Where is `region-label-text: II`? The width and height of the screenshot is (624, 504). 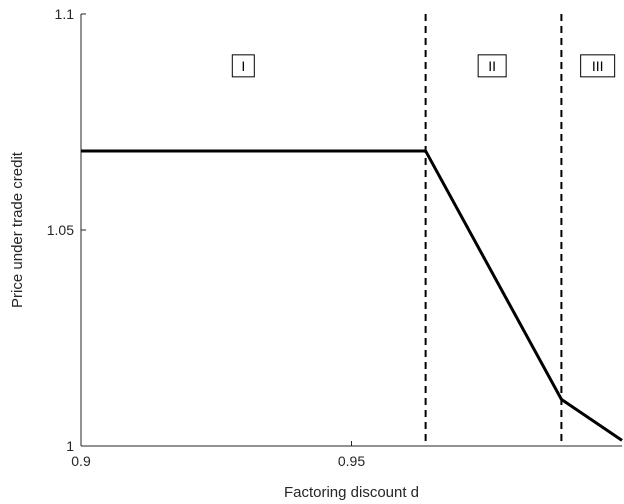
region-label-text: II is located at coordinates (492, 66).